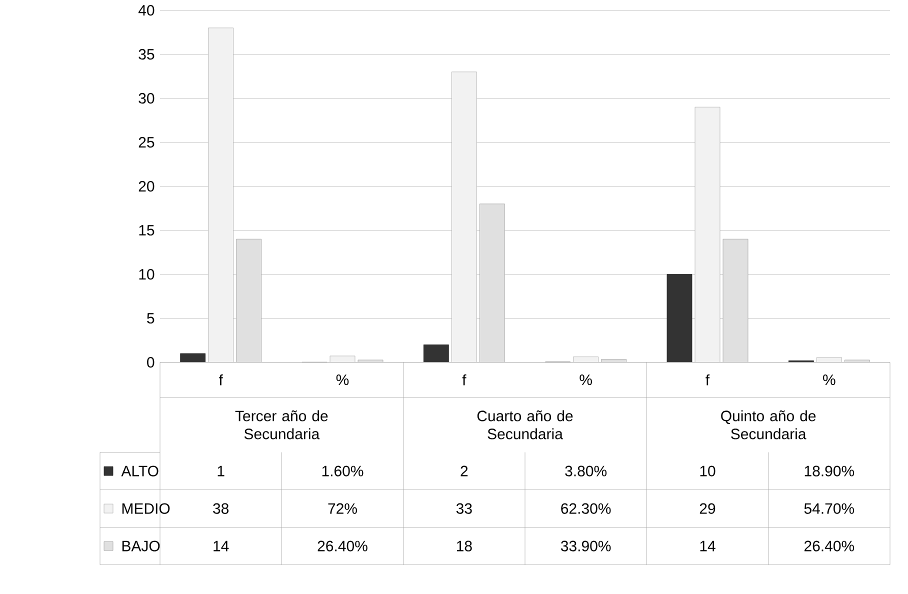  What do you see at coordinates (139, 471) in the screenshot?
I see `legend-label: ALTO` at bounding box center [139, 471].